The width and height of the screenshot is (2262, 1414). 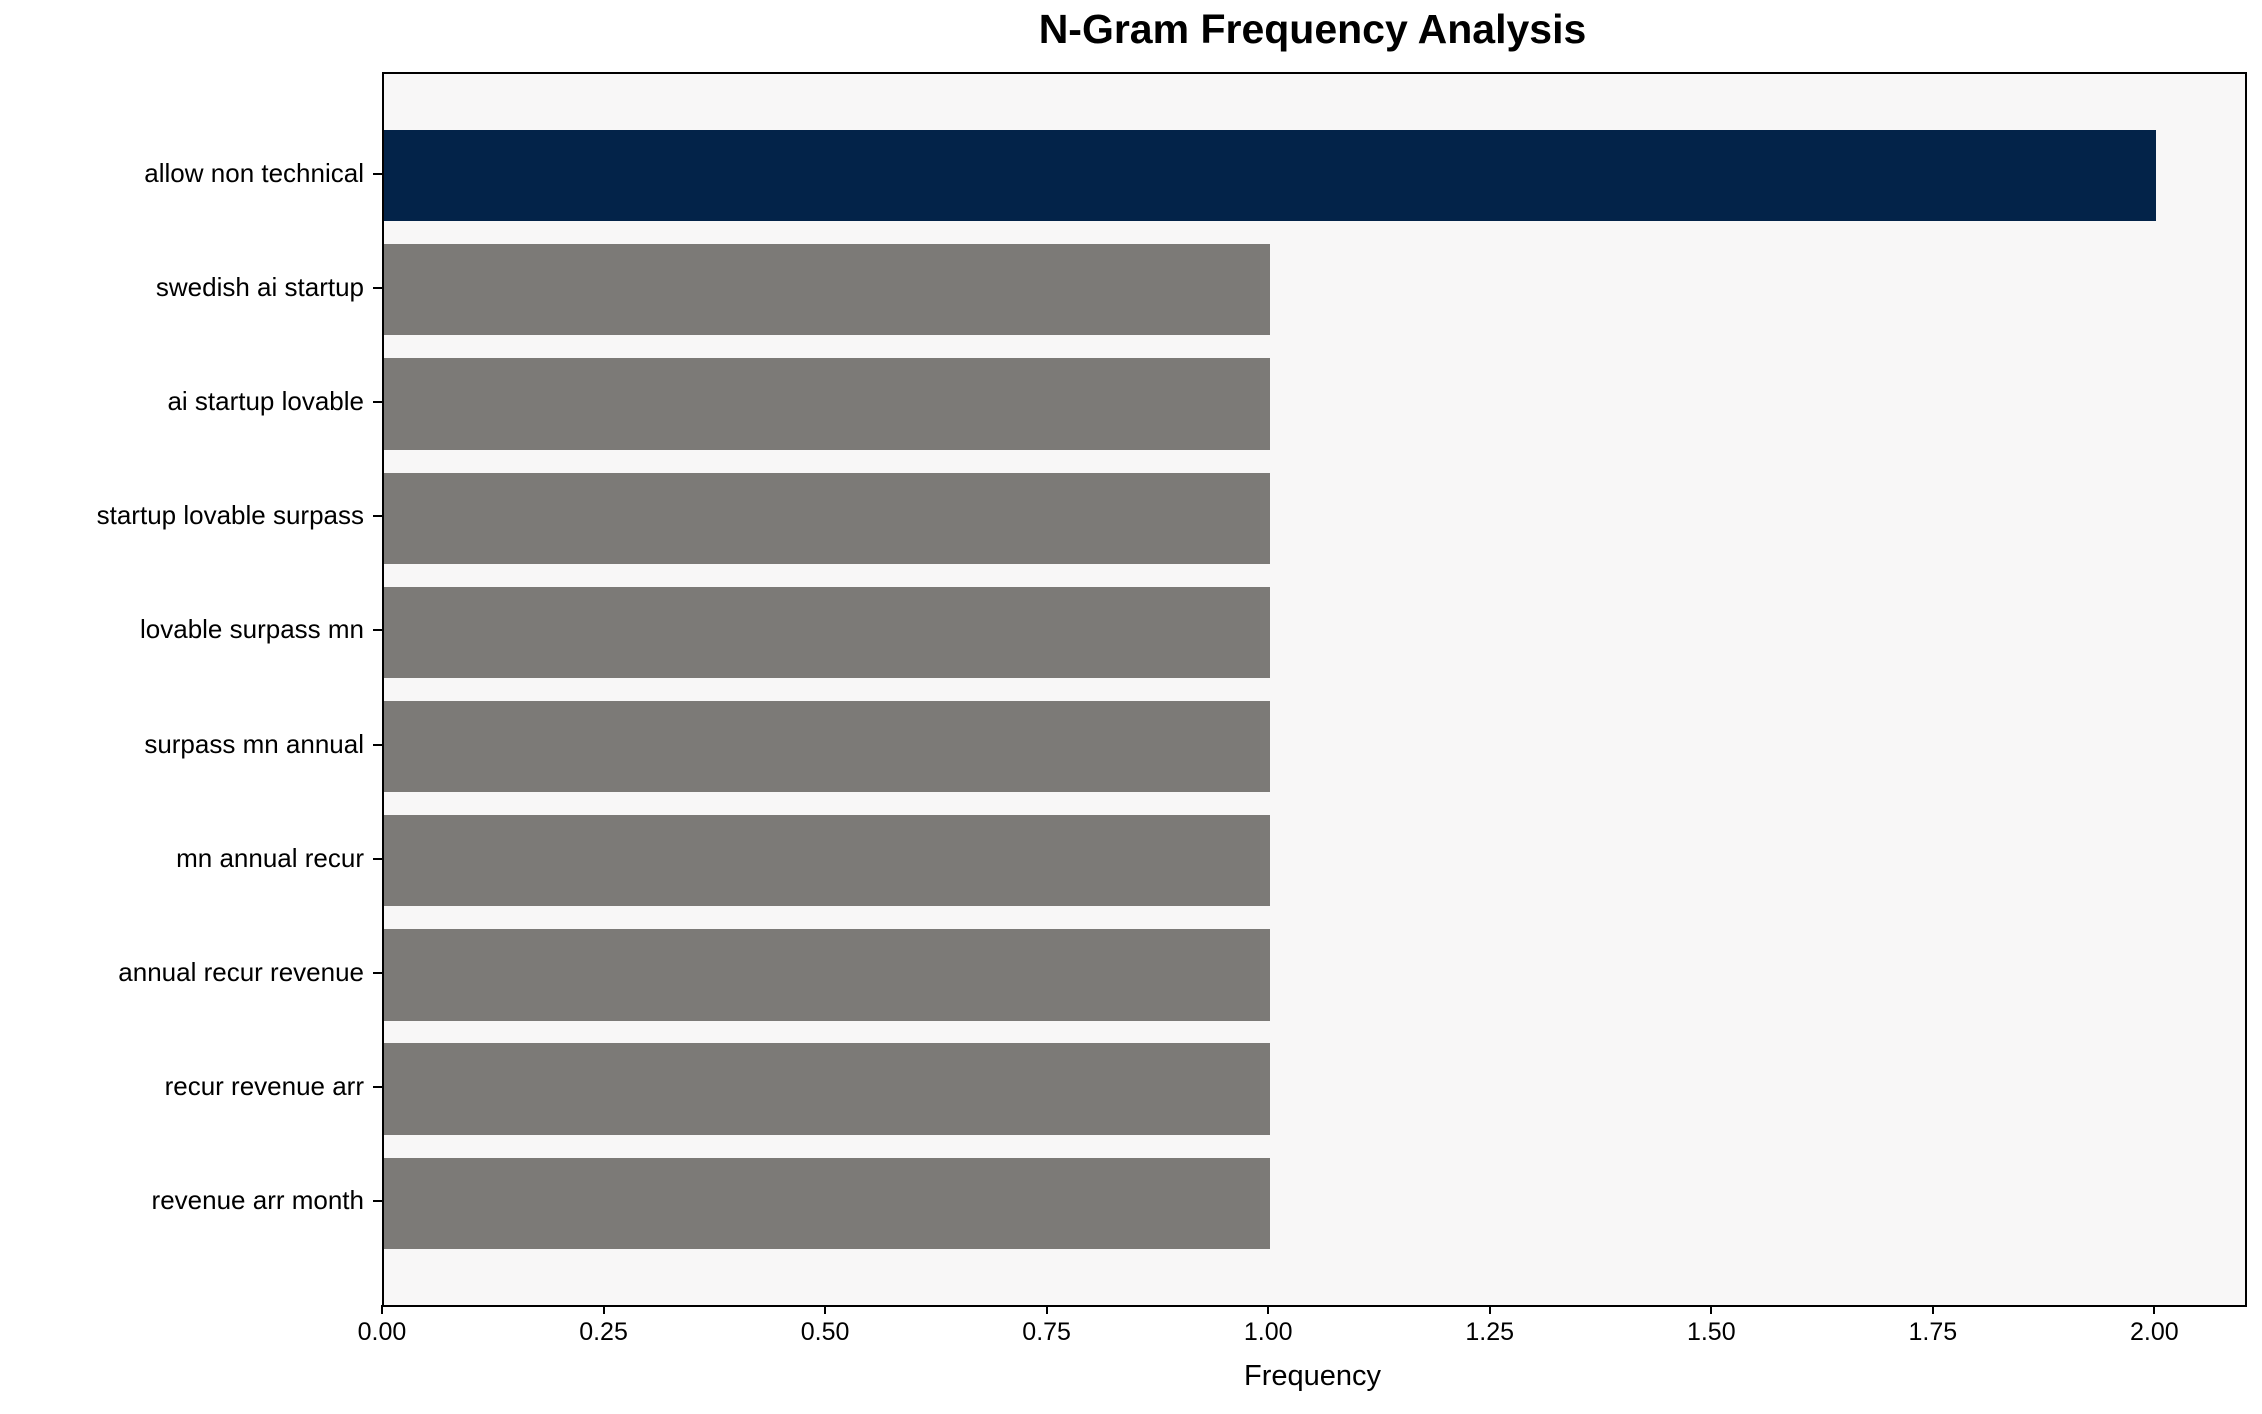 What do you see at coordinates (1312, 29) in the screenshot?
I see `chart-title: N-Gram Frequency Analysis` at bounding box center [1312, 29].